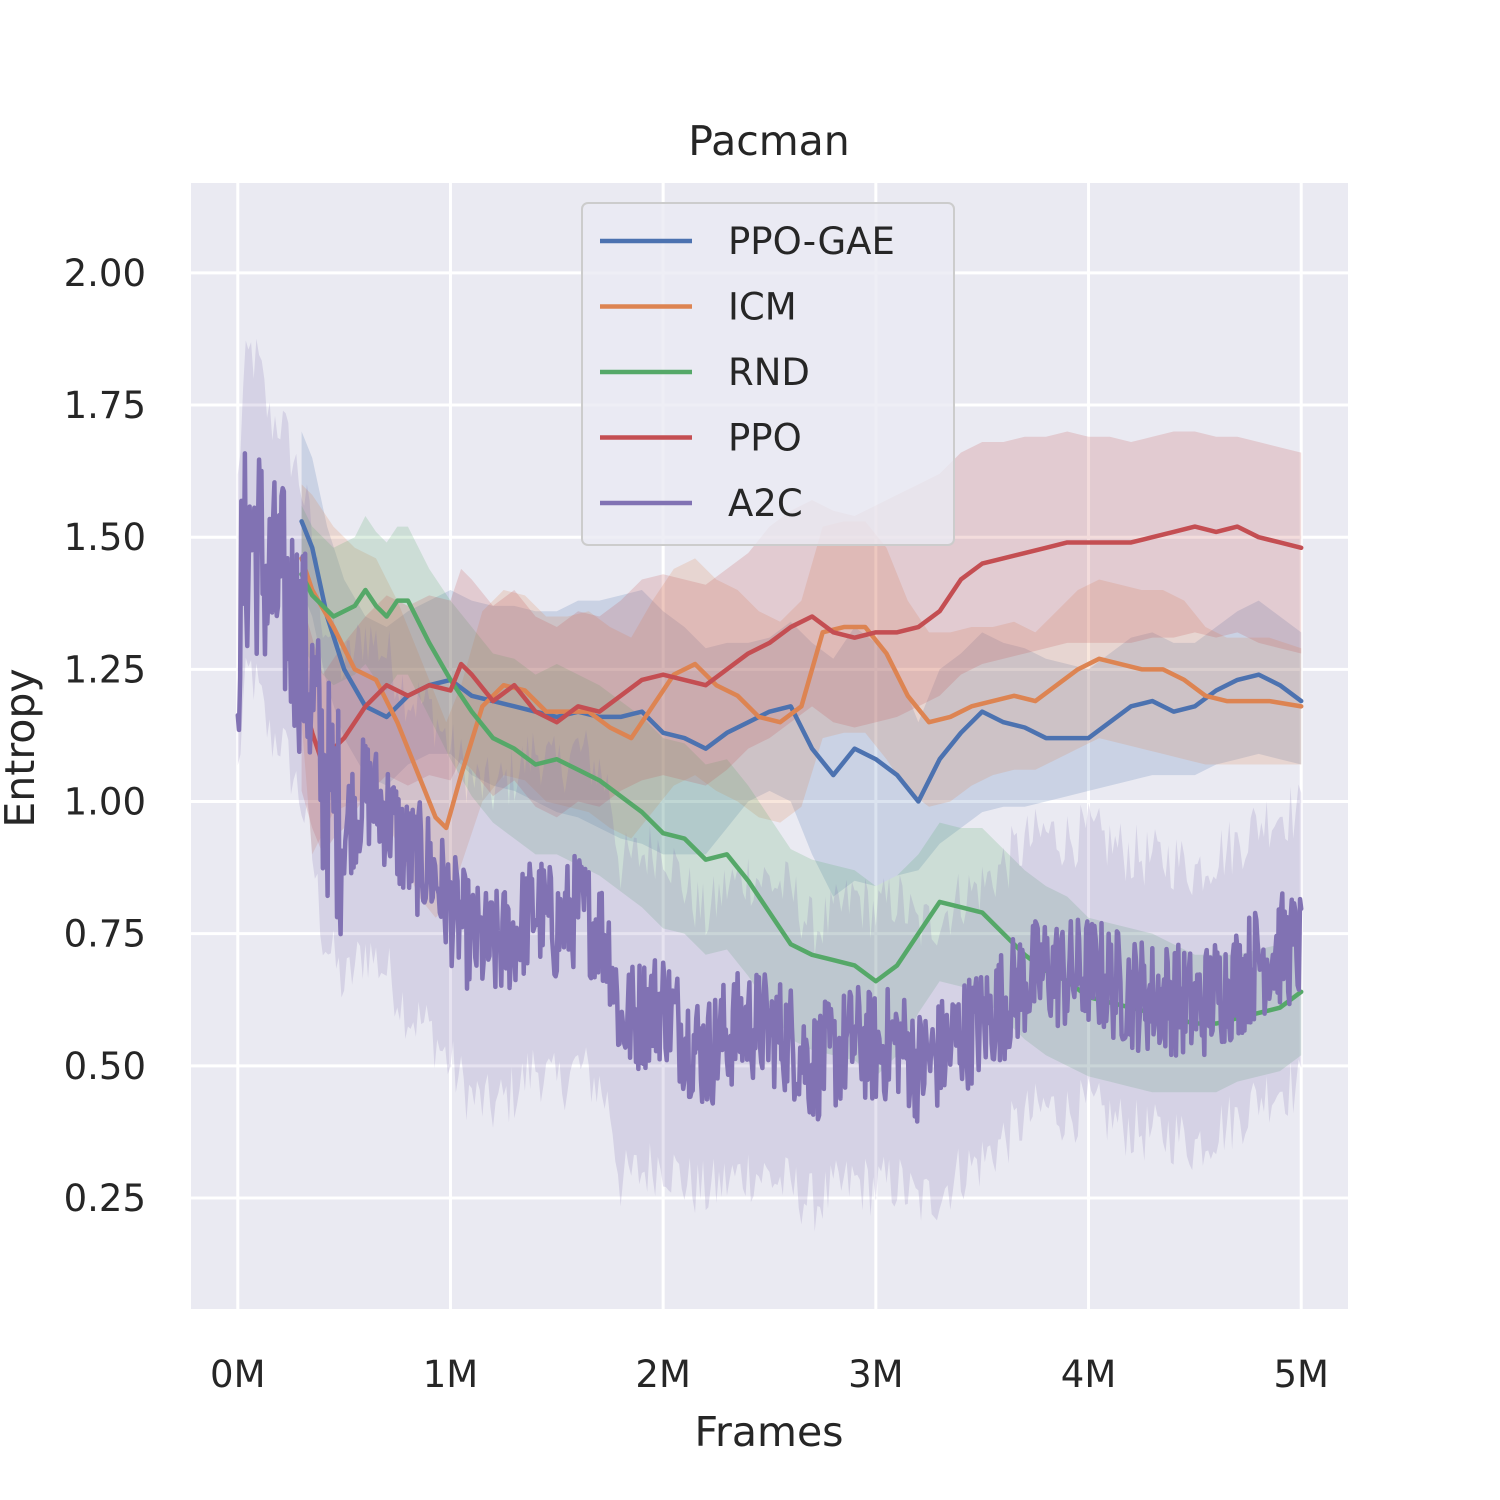 This screenshot has width=1500, height=1500. I want to click on legend-box, so click(768, 374).